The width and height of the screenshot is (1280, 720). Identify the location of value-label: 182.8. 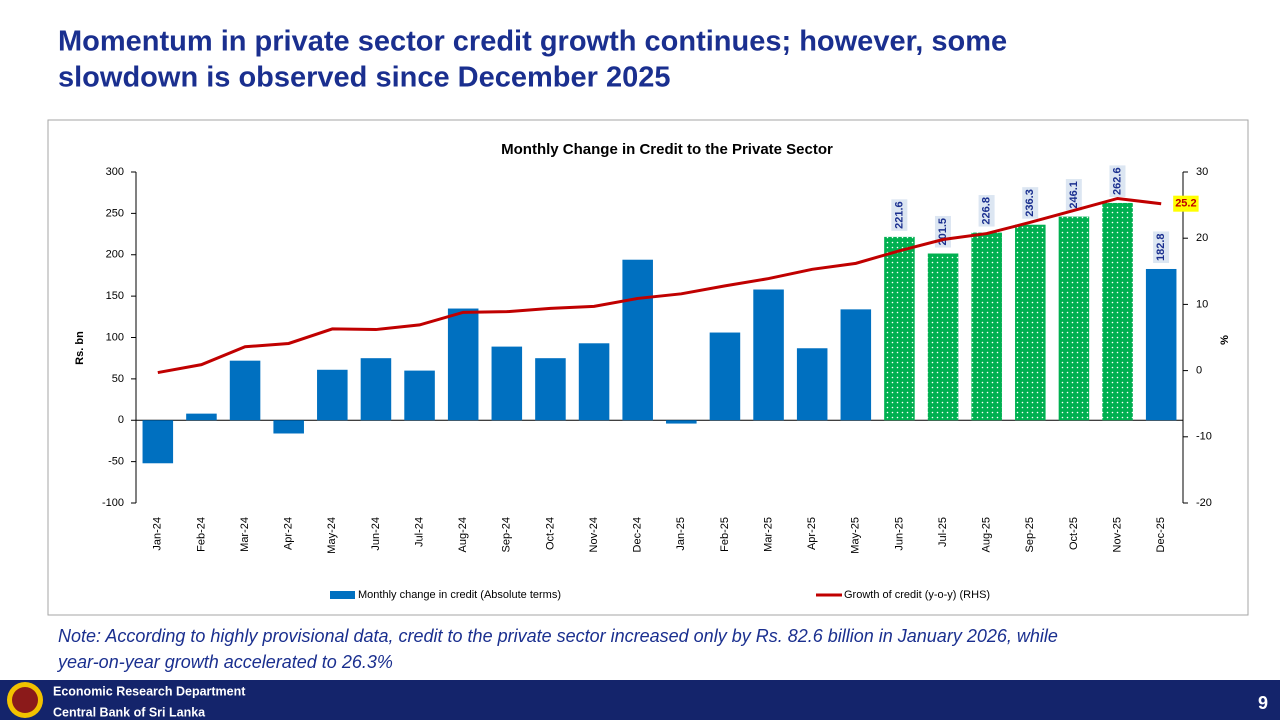
(1161, 247).